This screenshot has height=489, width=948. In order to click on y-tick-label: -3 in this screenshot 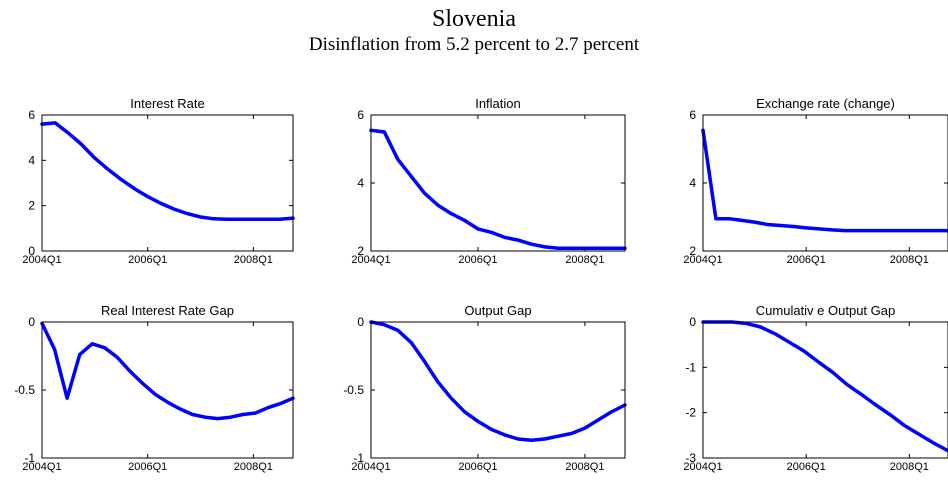, I will do `click(690, 458)`.